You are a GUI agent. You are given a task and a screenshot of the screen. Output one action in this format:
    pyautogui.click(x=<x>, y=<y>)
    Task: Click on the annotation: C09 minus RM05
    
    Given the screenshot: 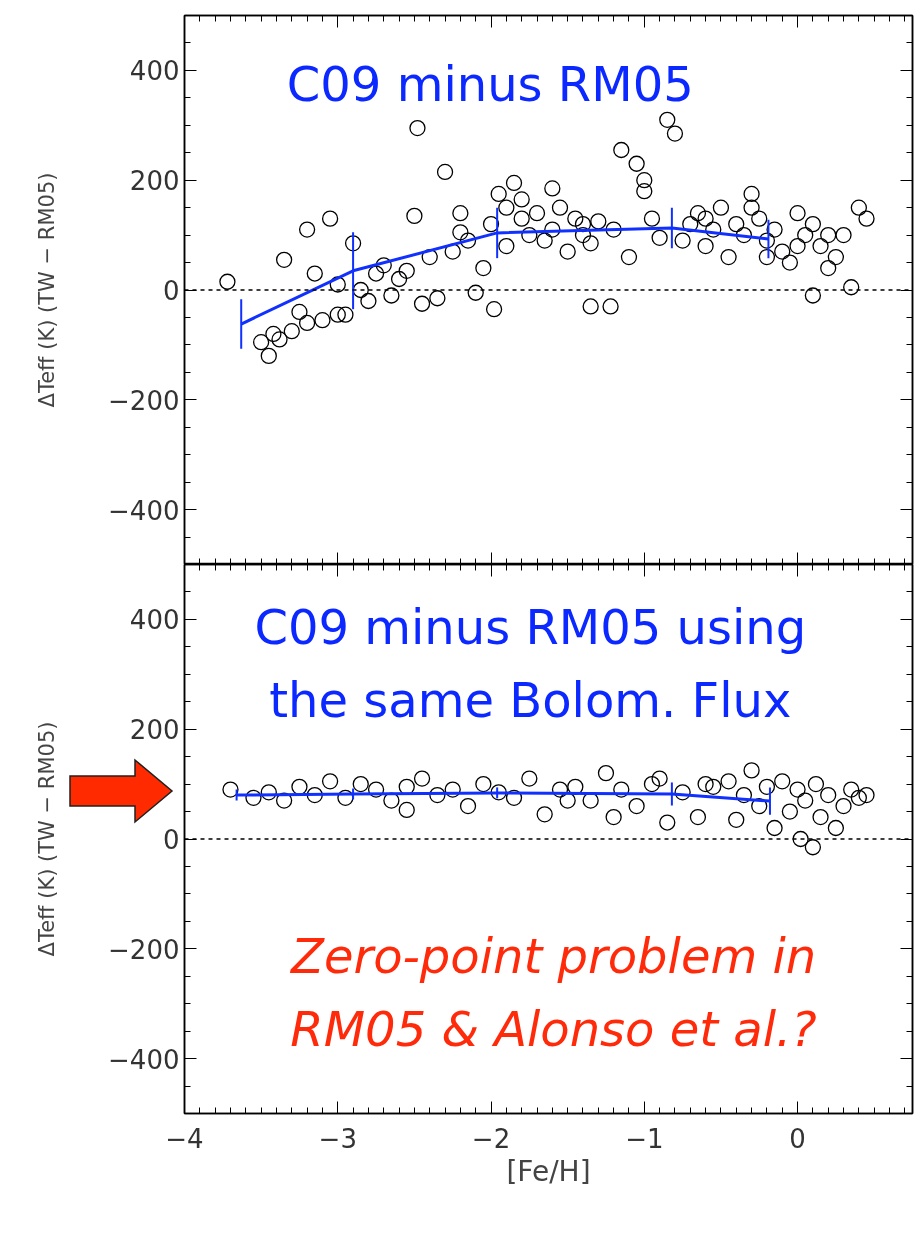 What is the action you would take?
    pyautogui.click(x=490, y=84)
    